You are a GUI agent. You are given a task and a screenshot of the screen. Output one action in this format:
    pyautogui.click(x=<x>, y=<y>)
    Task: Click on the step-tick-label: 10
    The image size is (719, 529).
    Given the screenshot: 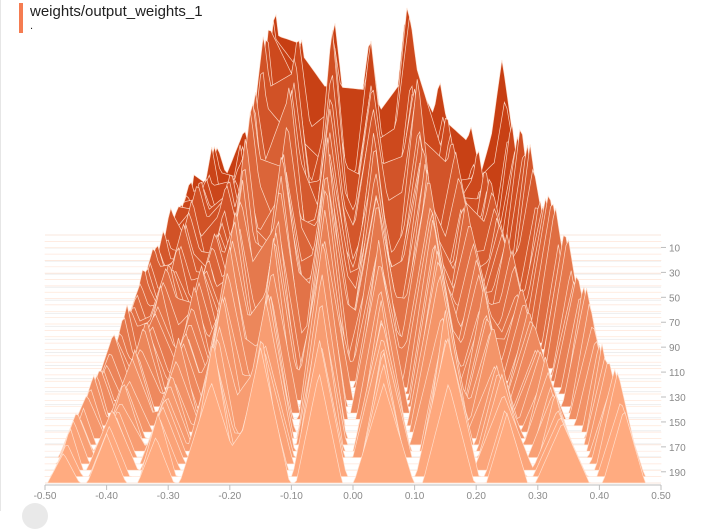 What is the action you would take?
    pyautogui.click(x=675, y=248)
    